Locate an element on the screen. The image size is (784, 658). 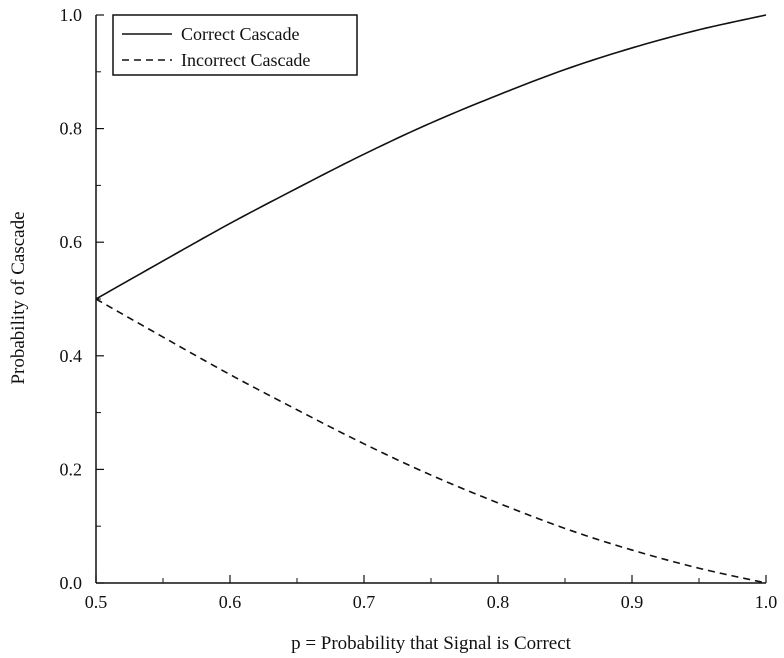
y-tick-label: 1.0 is located at coordinates (71, 15).